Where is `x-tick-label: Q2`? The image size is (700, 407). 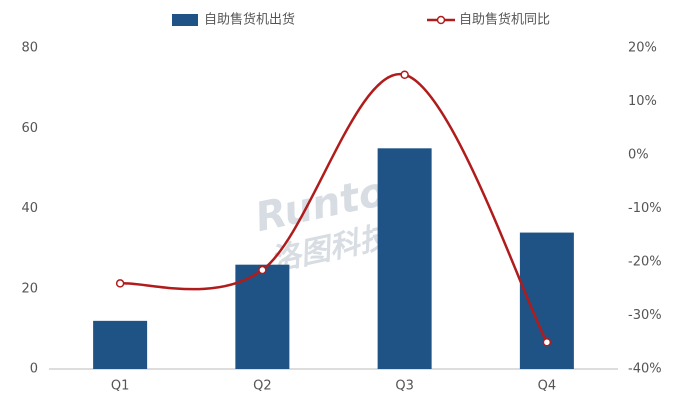
x-tick-label: Q2 is located at coordinates (262, 386).